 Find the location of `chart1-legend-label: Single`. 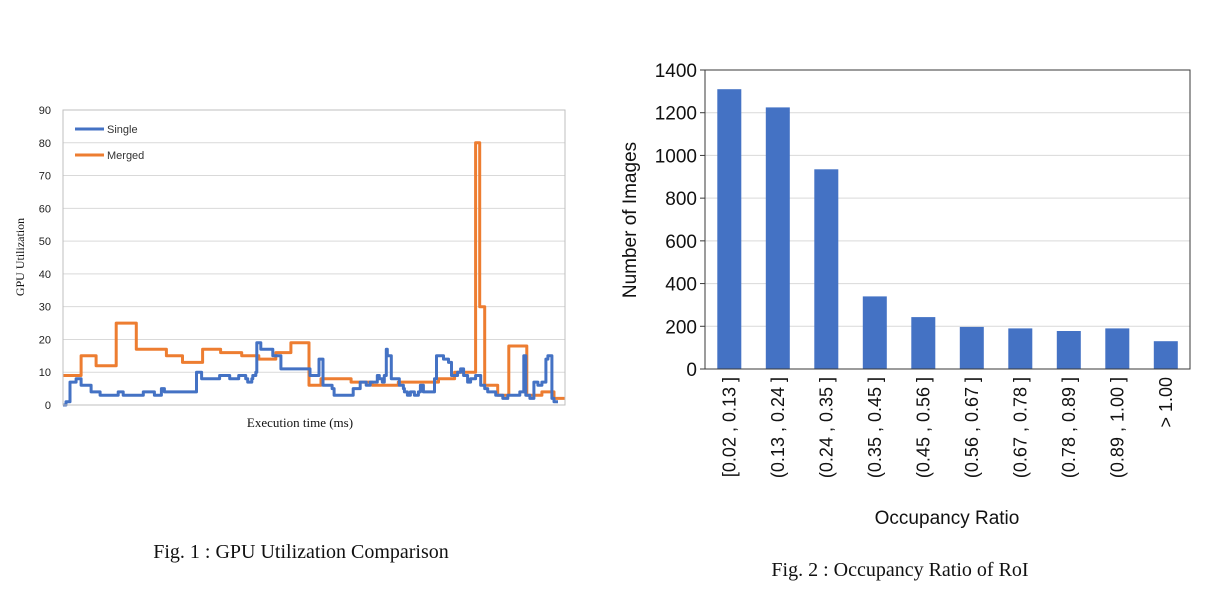

chart1-legend-label: Single is located at coordinates (122, 130).